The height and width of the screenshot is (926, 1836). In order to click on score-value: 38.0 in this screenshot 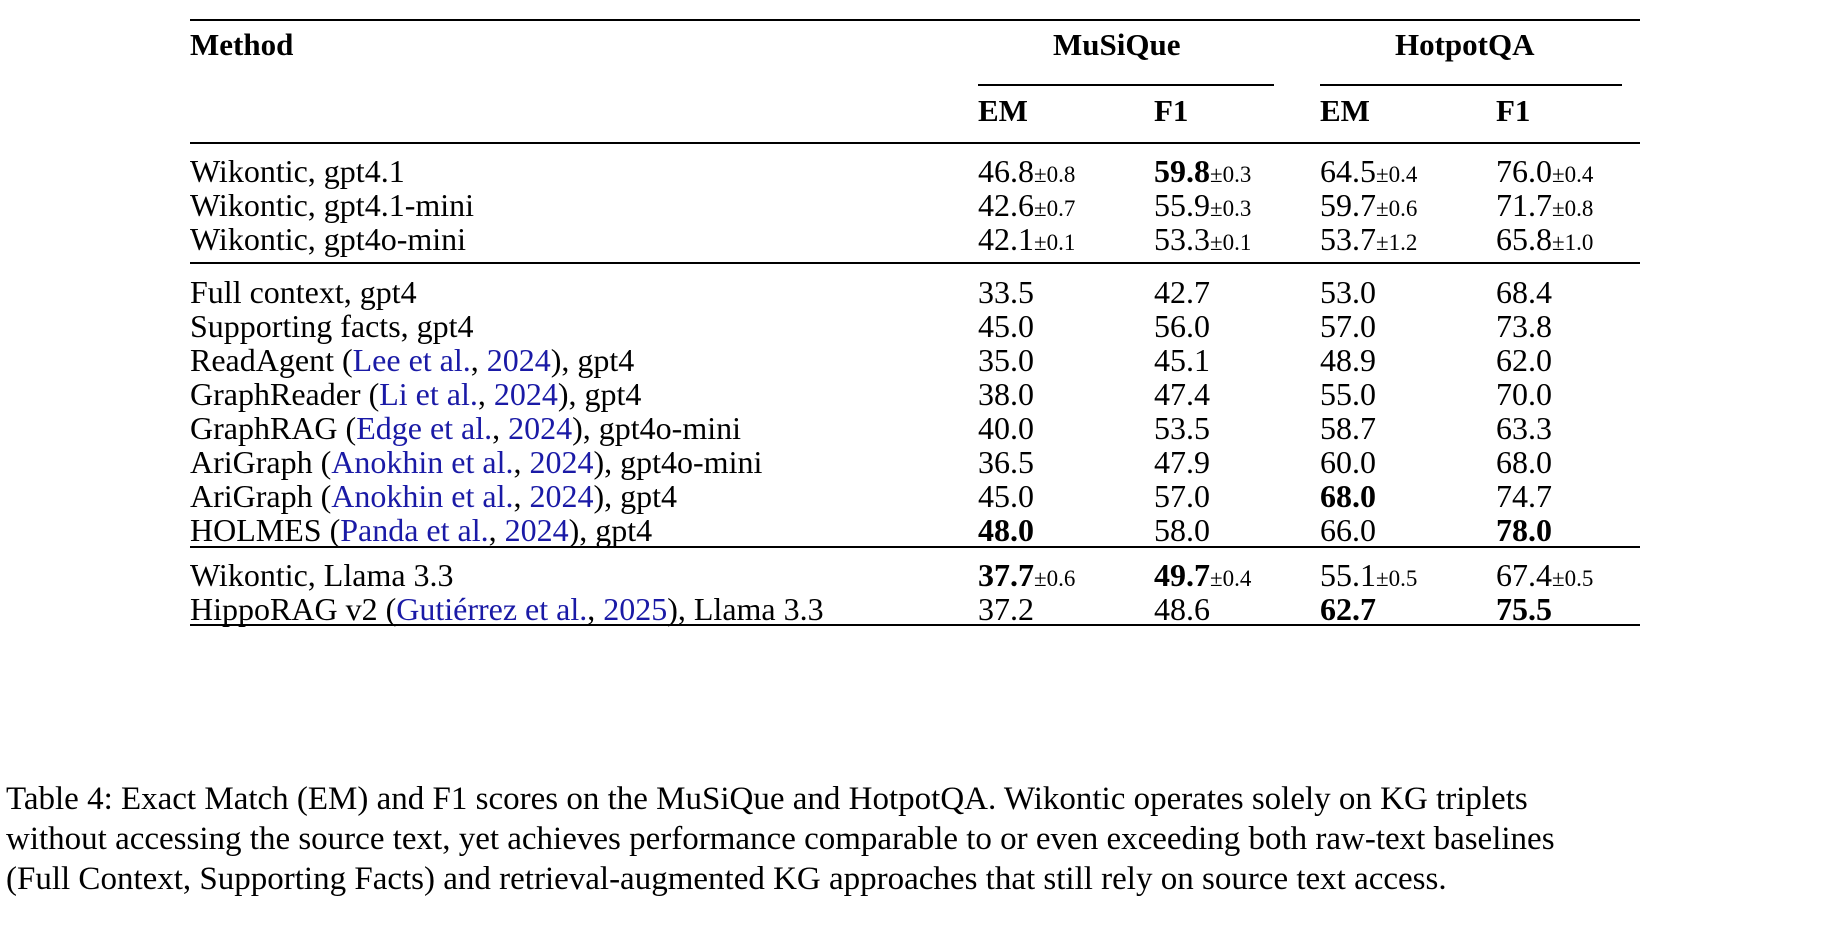, I will do `click(1006, 394)`.